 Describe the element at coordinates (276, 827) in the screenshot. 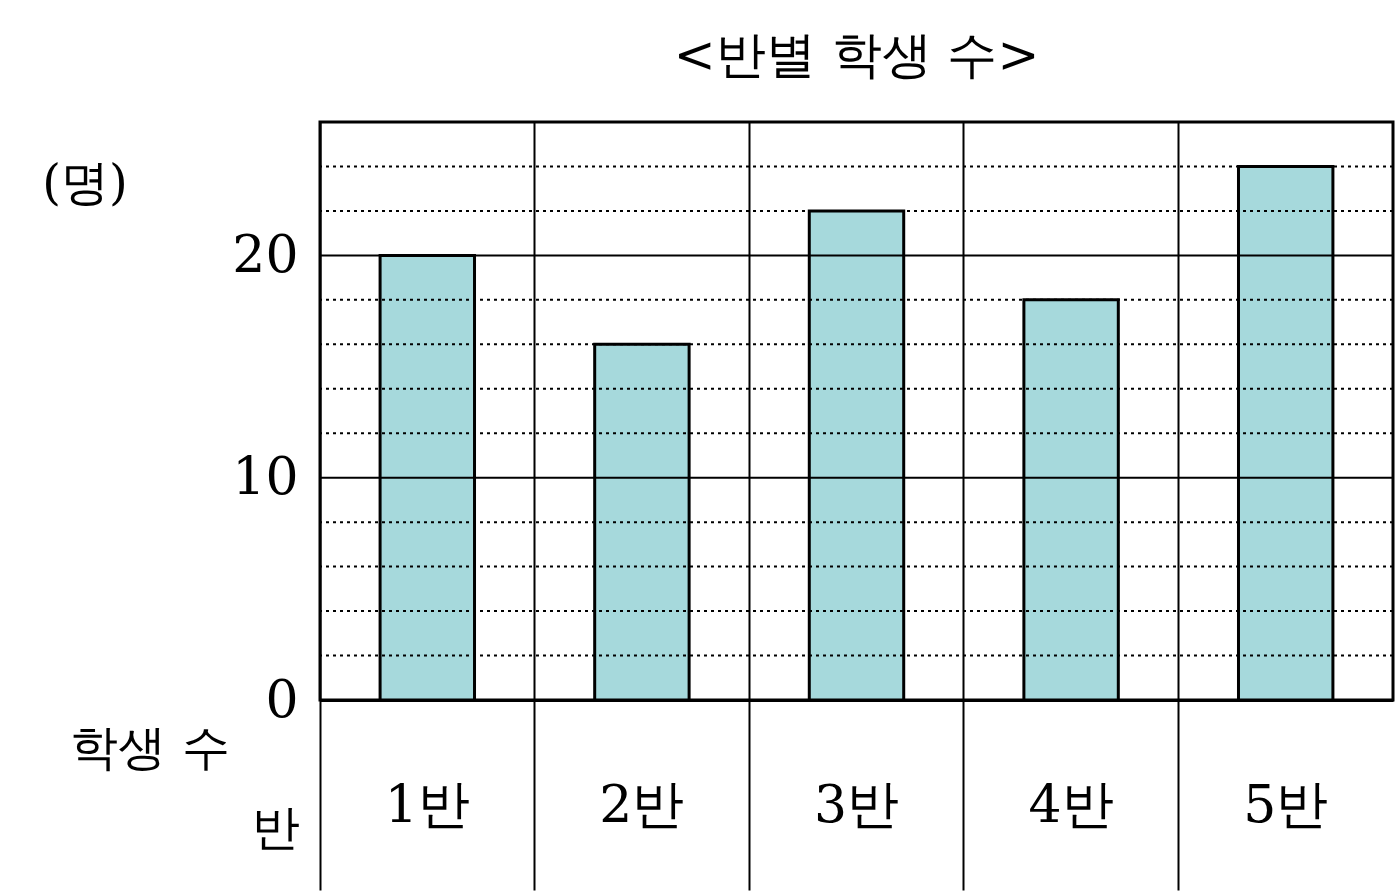

I see `x-axis-title: 반` at that location.